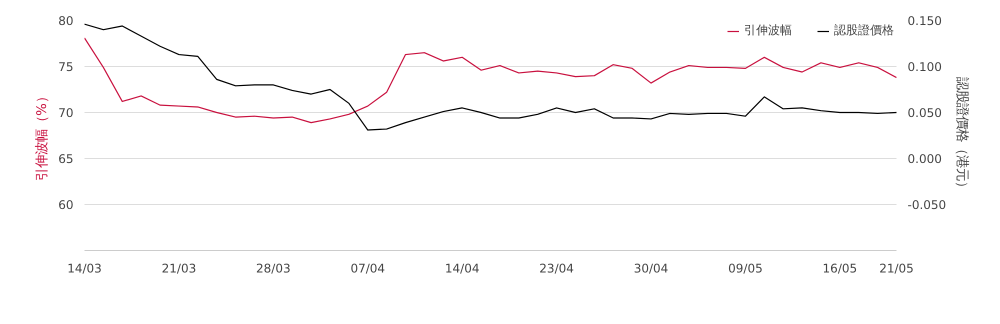 This screenshot has width=1000, height=324. Describe the element at coordinates (925, 159) in the screenshot. I see `y2-tick-label: 0.000` at that location.